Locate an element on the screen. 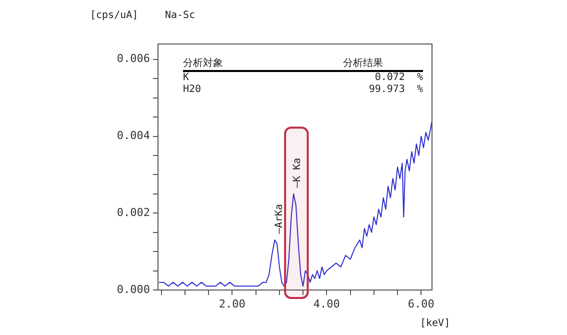 Image resolution: width=567 pixels, height=335 pixels. x-tick-label: 2.00 is located at coordinates (232, 303).